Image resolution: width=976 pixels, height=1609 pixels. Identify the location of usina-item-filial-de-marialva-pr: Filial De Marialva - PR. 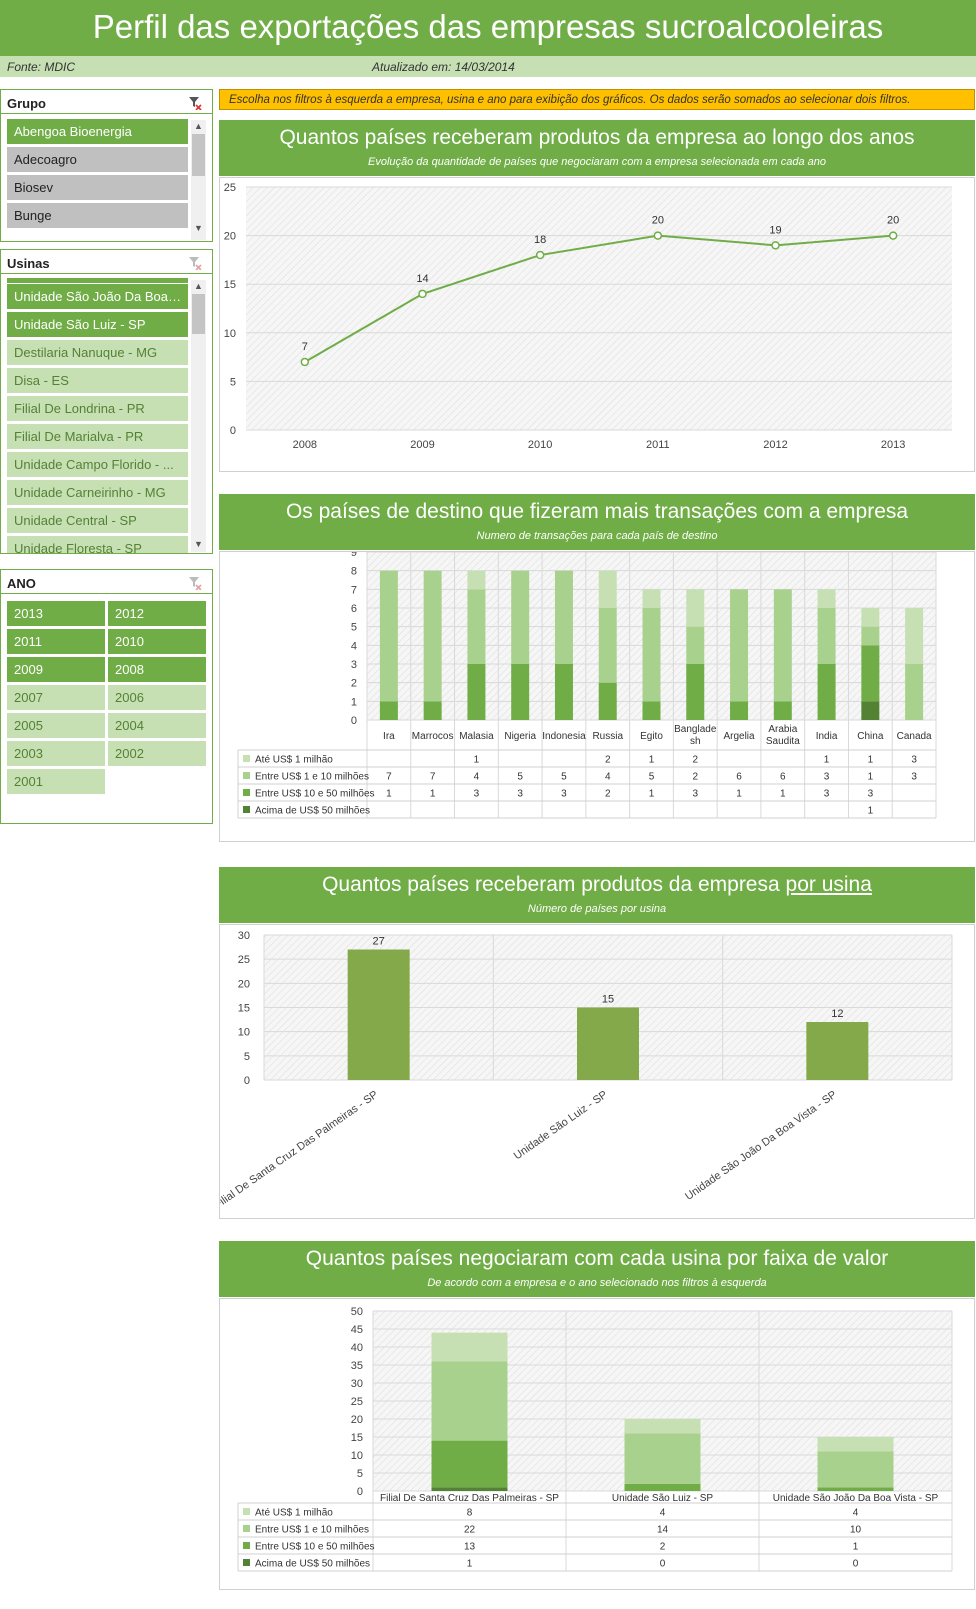
(97, 436).